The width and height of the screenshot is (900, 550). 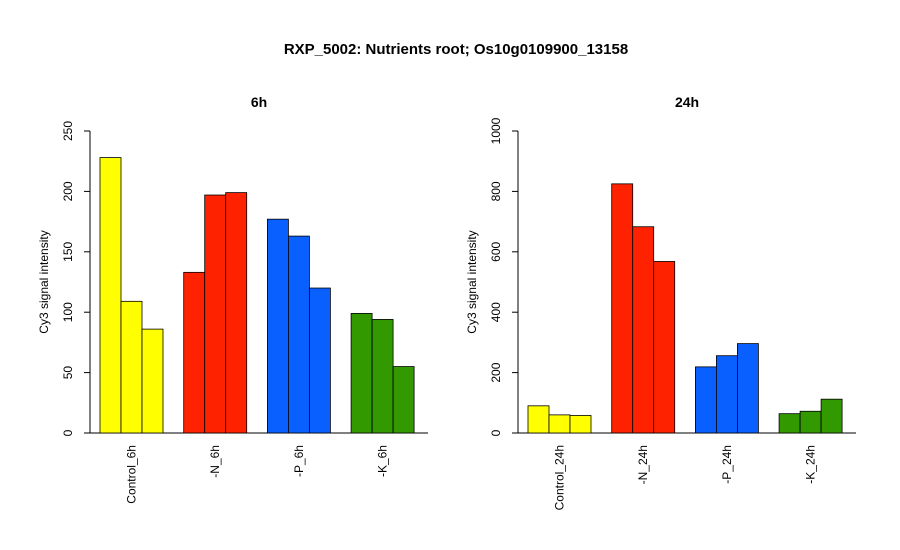 What do you see at coordinates (215, 461) in the screenshot?
I see `x-tick-label: -N_6h` at bounding box center [215, 461].